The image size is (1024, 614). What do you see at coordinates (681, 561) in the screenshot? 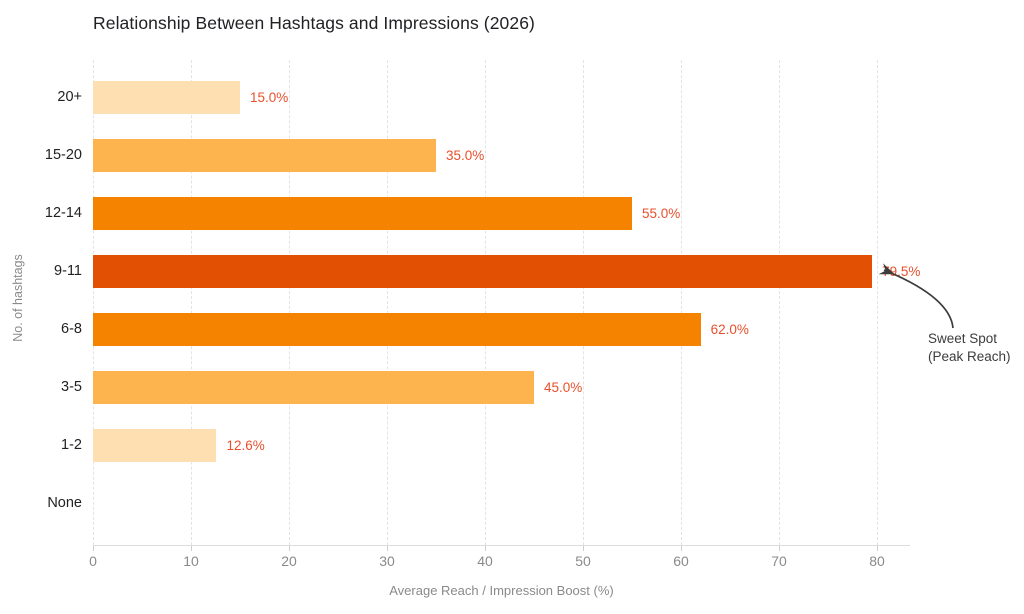
I see `x-tick-label-60: 60` at bounding box center [681, 561].